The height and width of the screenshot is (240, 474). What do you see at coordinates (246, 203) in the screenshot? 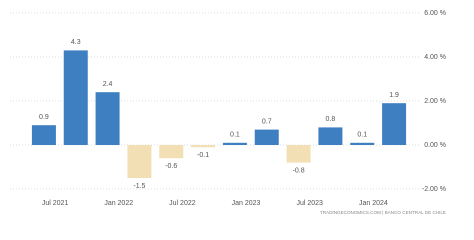
I see `x-tick-label: Jan 2023` at bounding box center [246, 203].